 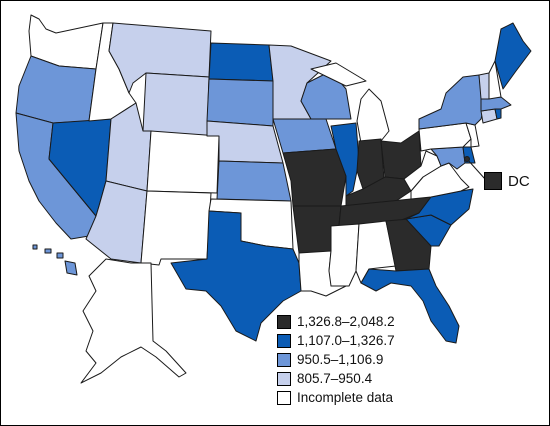 I want to click on state-tx, so click(x=236, y=276).